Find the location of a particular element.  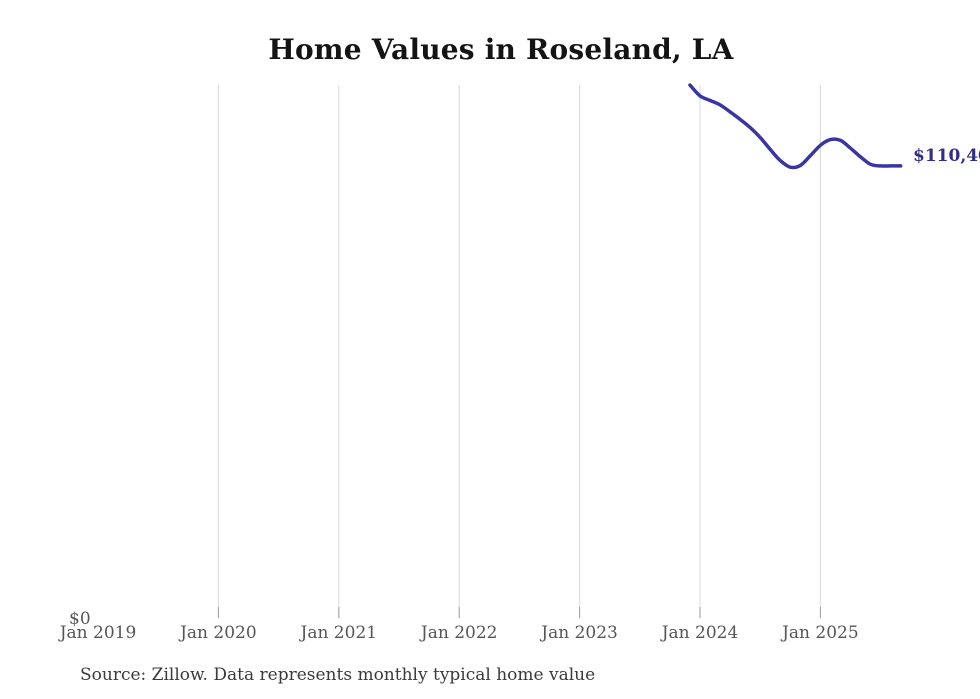

x-axis-tick-label: Jan 2021 is located at coordinates (339, 633).